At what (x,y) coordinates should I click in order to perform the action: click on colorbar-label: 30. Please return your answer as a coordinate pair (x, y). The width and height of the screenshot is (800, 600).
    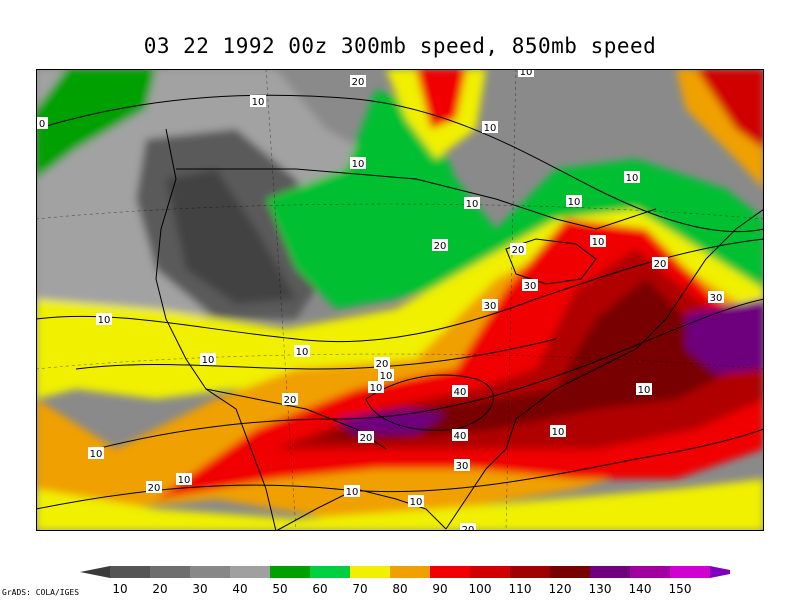
    Looking at the image, I should click on (199, 589).